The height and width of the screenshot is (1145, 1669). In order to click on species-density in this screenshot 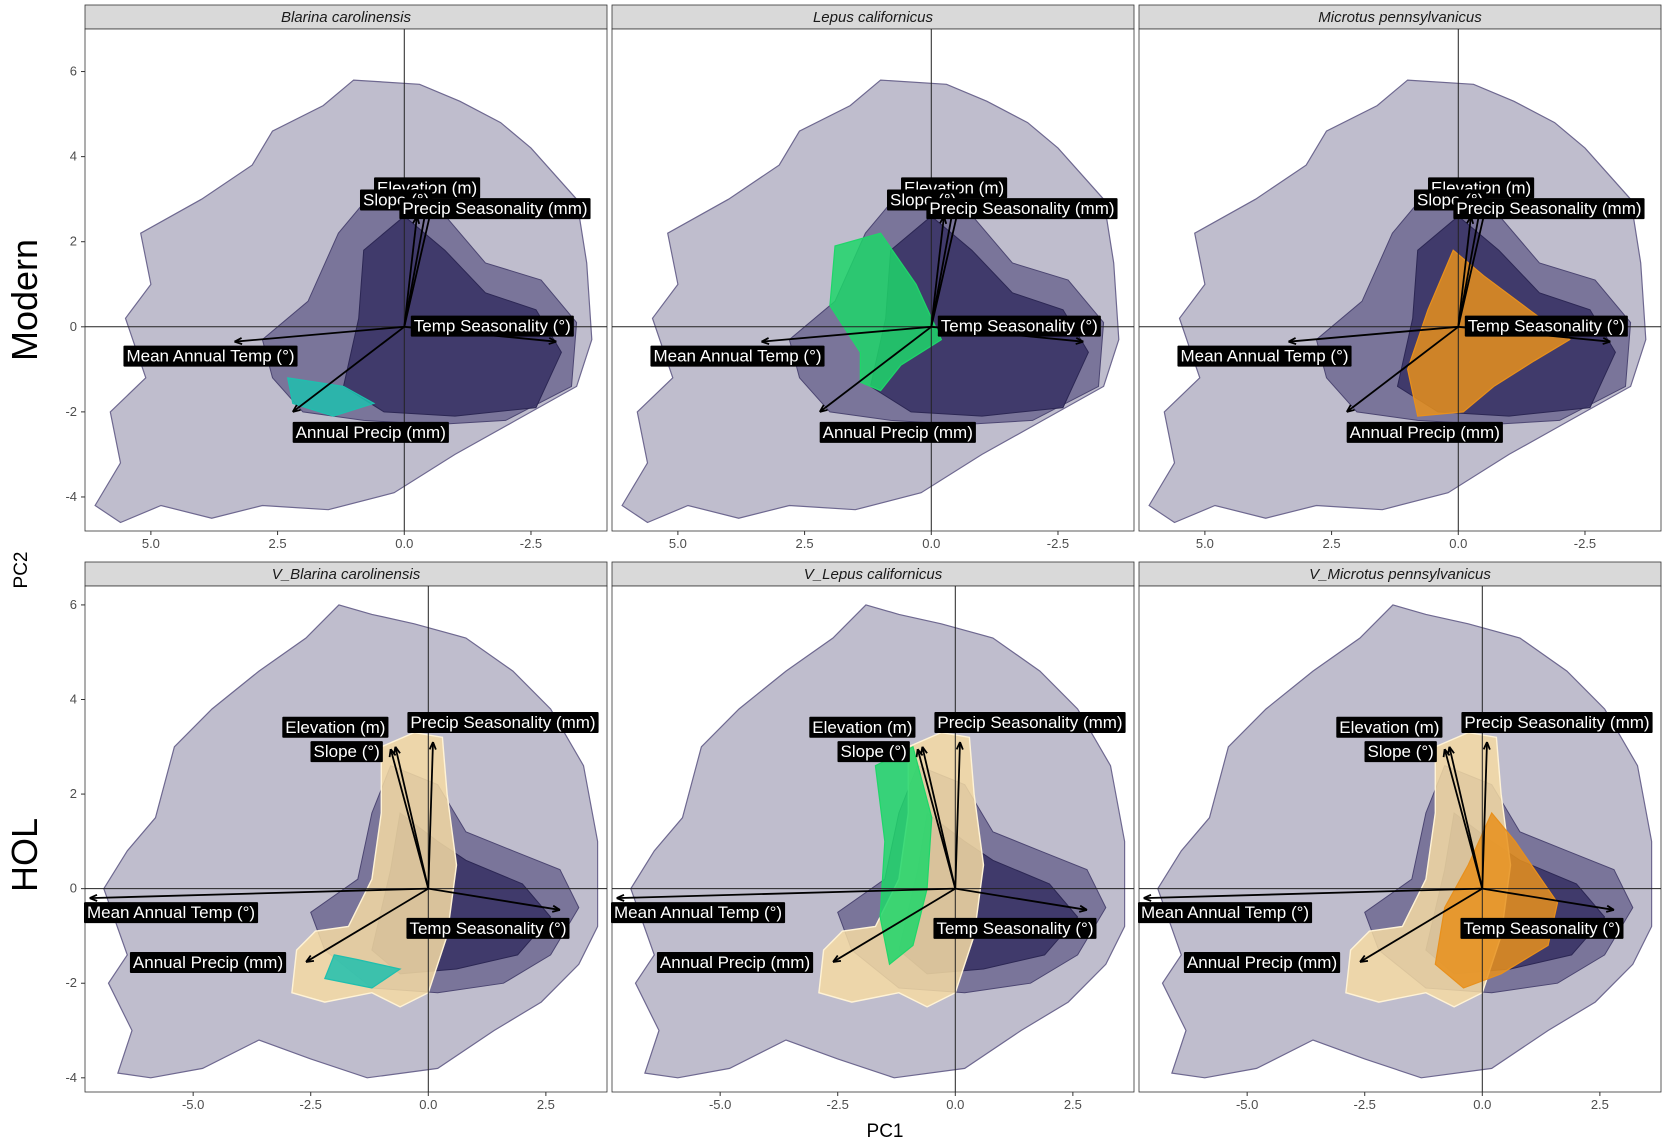, I will do `click(1496, 900)`.